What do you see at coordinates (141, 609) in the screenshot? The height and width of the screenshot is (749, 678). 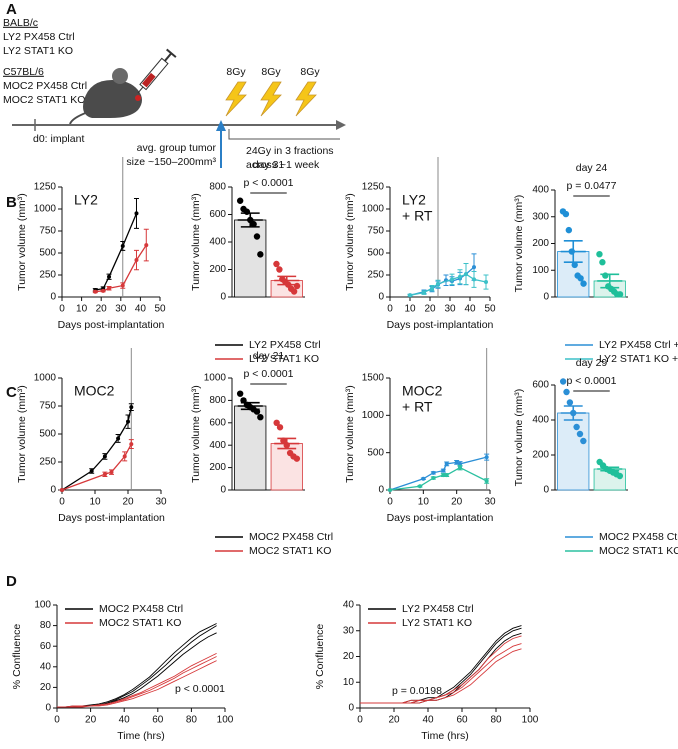 I see `legend-label: MOC2 PX458 Ctrl` at bounding box center [141, 609].